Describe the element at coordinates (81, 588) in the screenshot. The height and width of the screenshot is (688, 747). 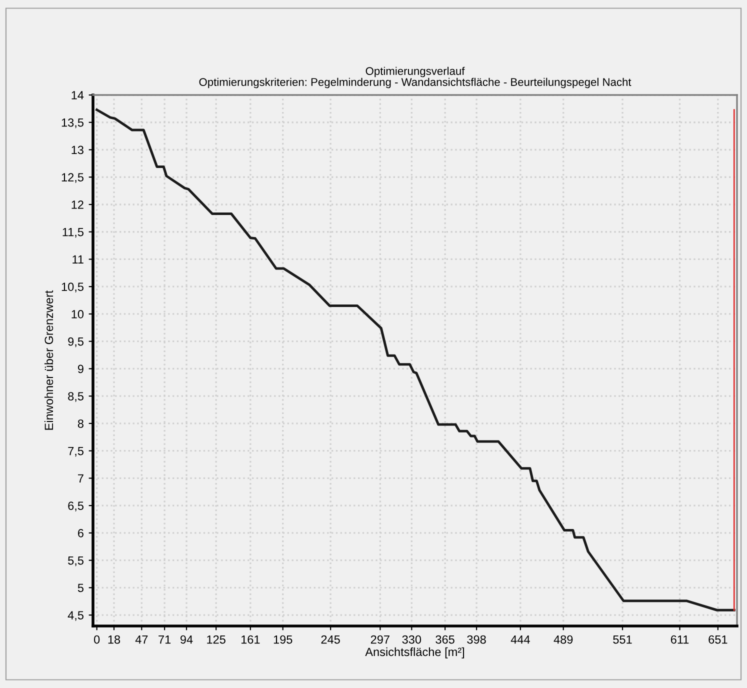
I see `y-tick-label: 5` at that location.